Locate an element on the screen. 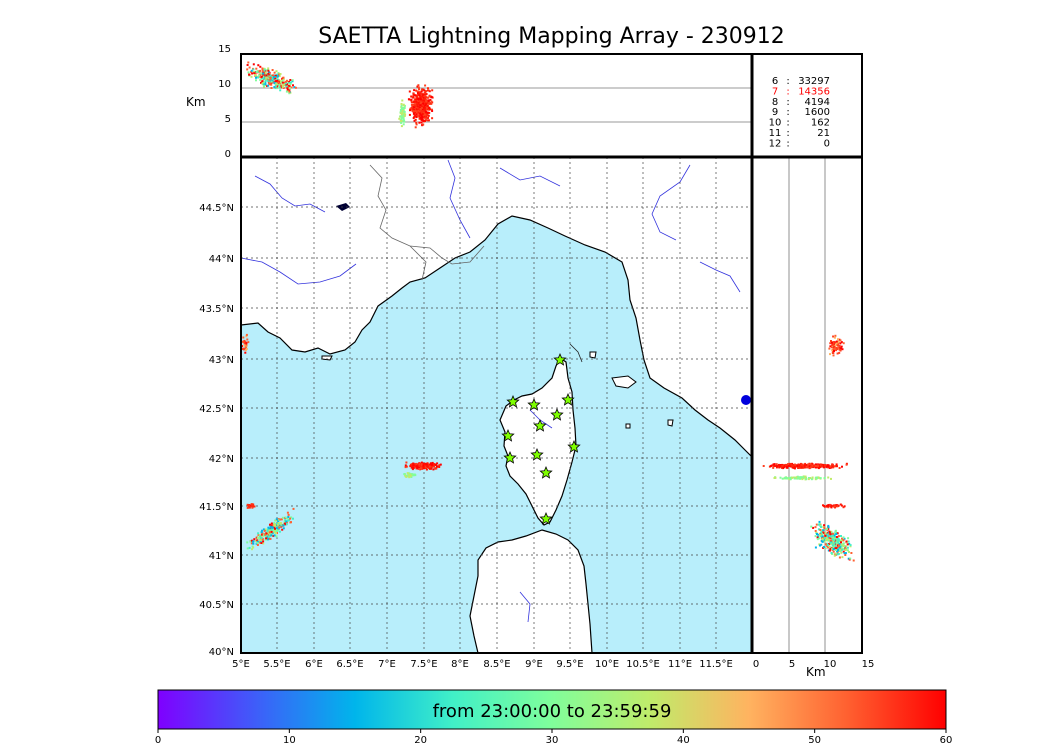 The image size is (1050, 750). country-border is located at coordinates (427, 214).